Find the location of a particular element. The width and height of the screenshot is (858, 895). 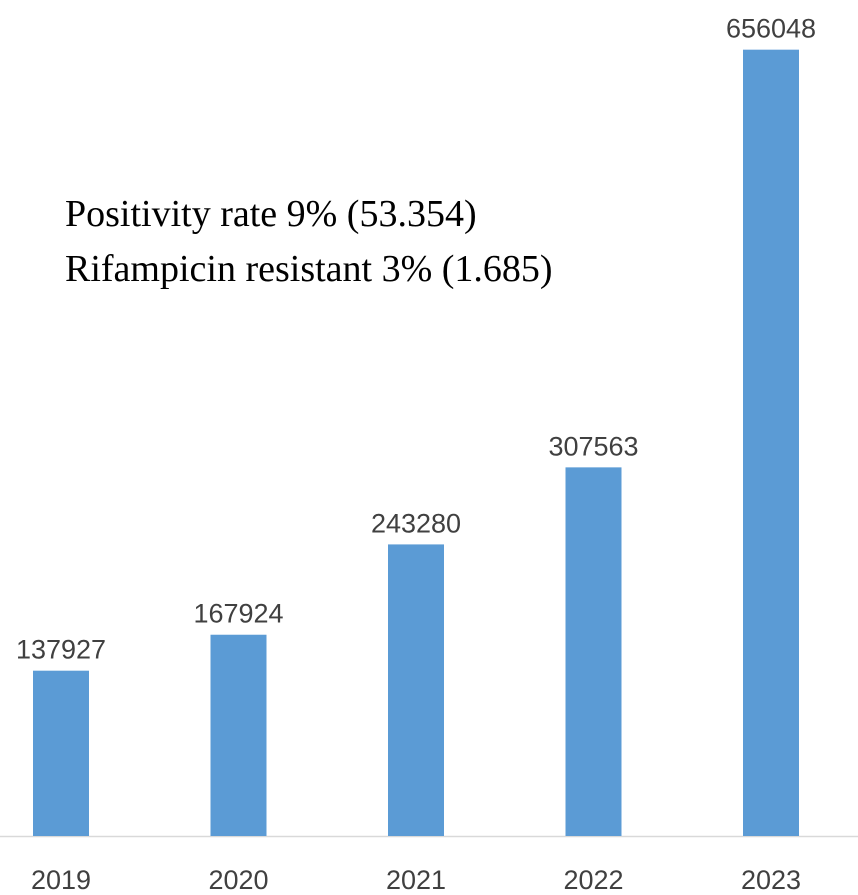

x-tick-label: 2021 is located at coordinates (416, 880).